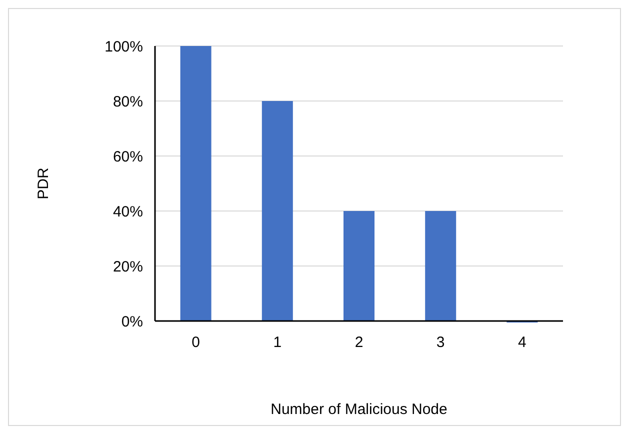 This screenshot has width=629, height=434. Describe the element at coordinates (196, 342) in the screenshot. I see `x-tick-label: 0` at that location.